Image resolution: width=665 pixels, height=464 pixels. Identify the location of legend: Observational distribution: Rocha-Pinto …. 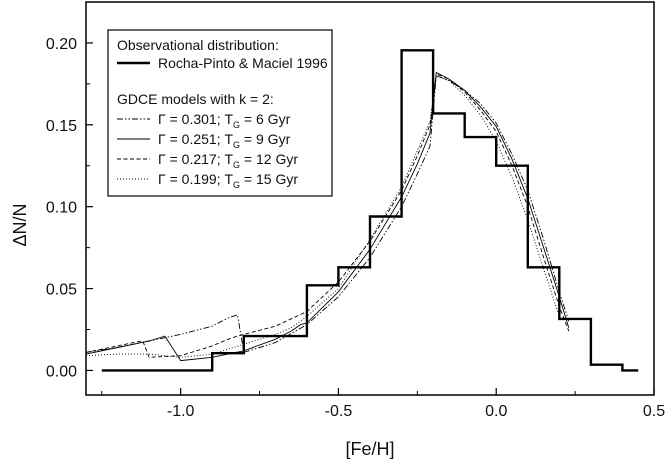
(220, 113).